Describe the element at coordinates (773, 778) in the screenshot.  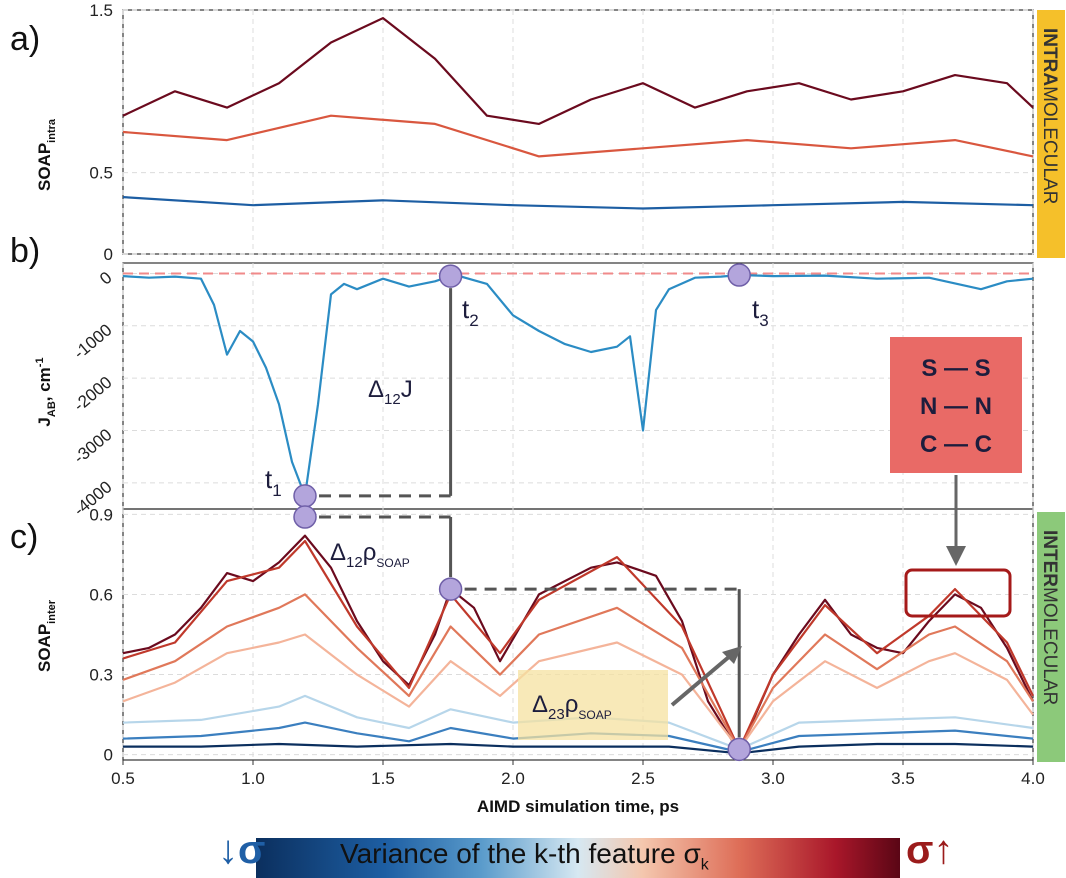
I see `xtick-label: 3.0` at that location.